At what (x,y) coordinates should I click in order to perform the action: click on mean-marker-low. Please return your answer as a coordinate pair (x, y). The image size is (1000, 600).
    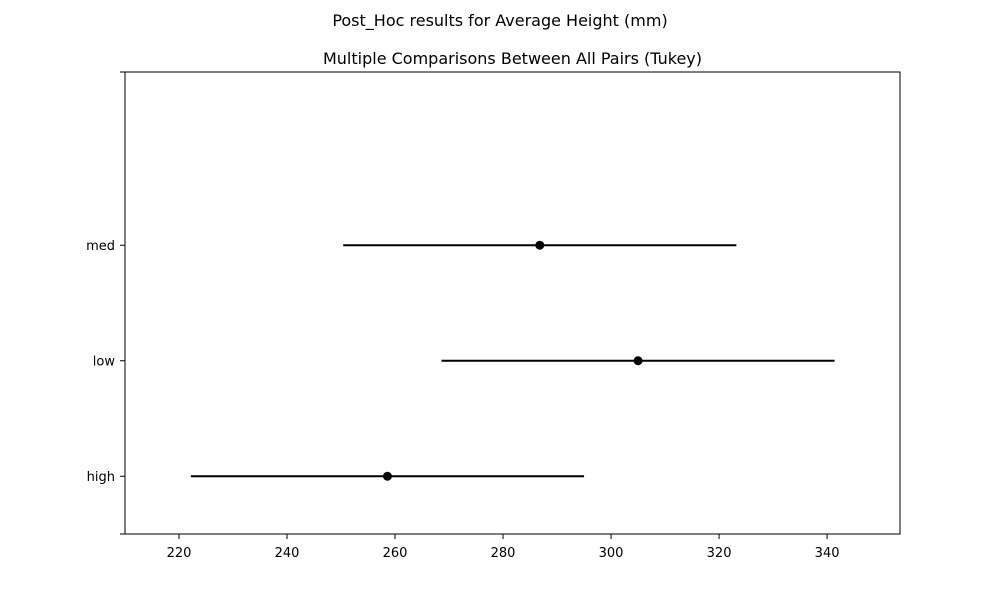
    Looking at the image, I should click on (638, 361).